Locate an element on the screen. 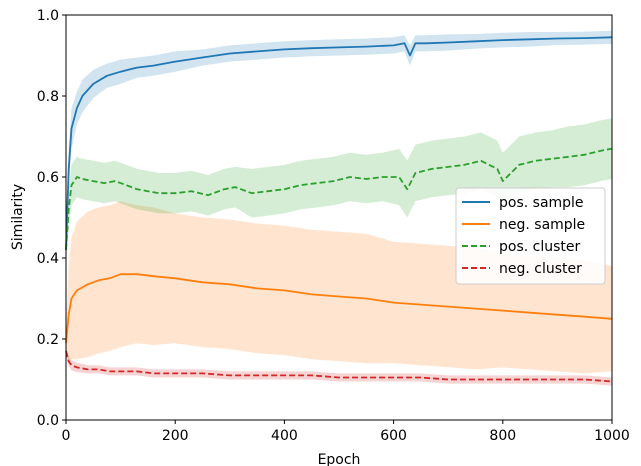  x-tick-label: 800 is located at coordinates (502, 436).